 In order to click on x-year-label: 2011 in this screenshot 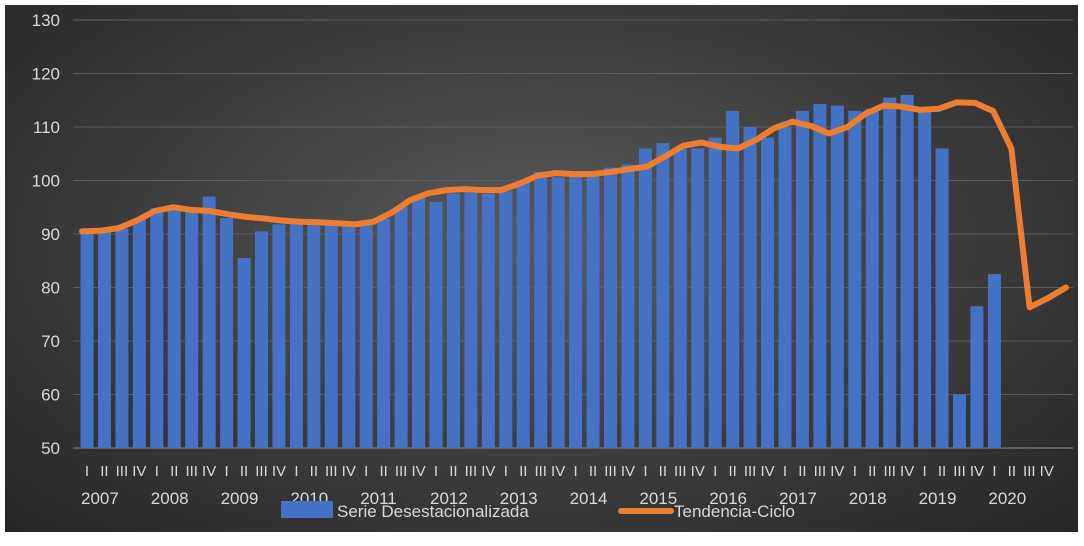, I will do `click(378, 498)`.